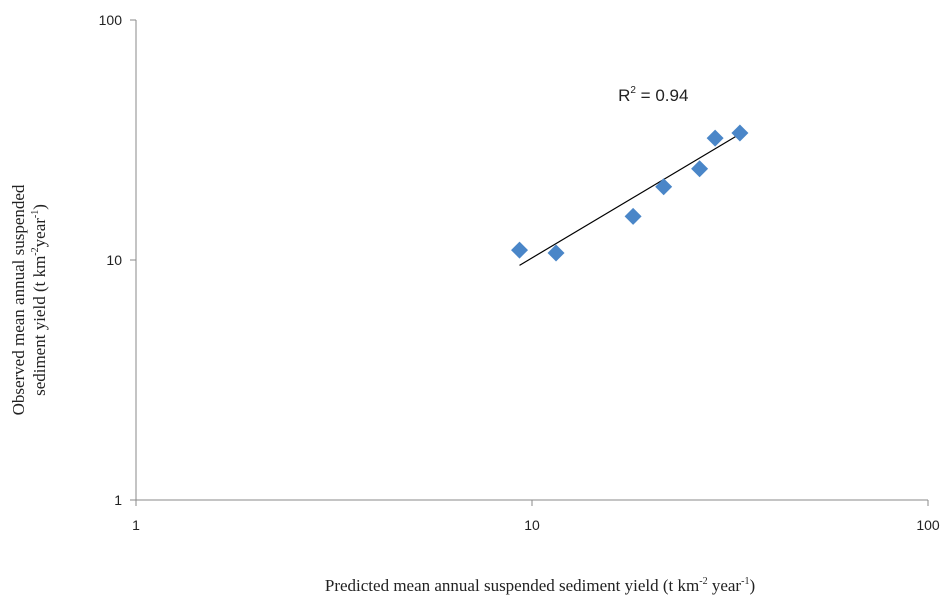 Image resolution: width=947 pixels, height=603 pixels. What do you see at coordinates (39, 233) in the screenshot?
I see `y-axis-title-line2-mid: year` at bounding box center [39, 233].